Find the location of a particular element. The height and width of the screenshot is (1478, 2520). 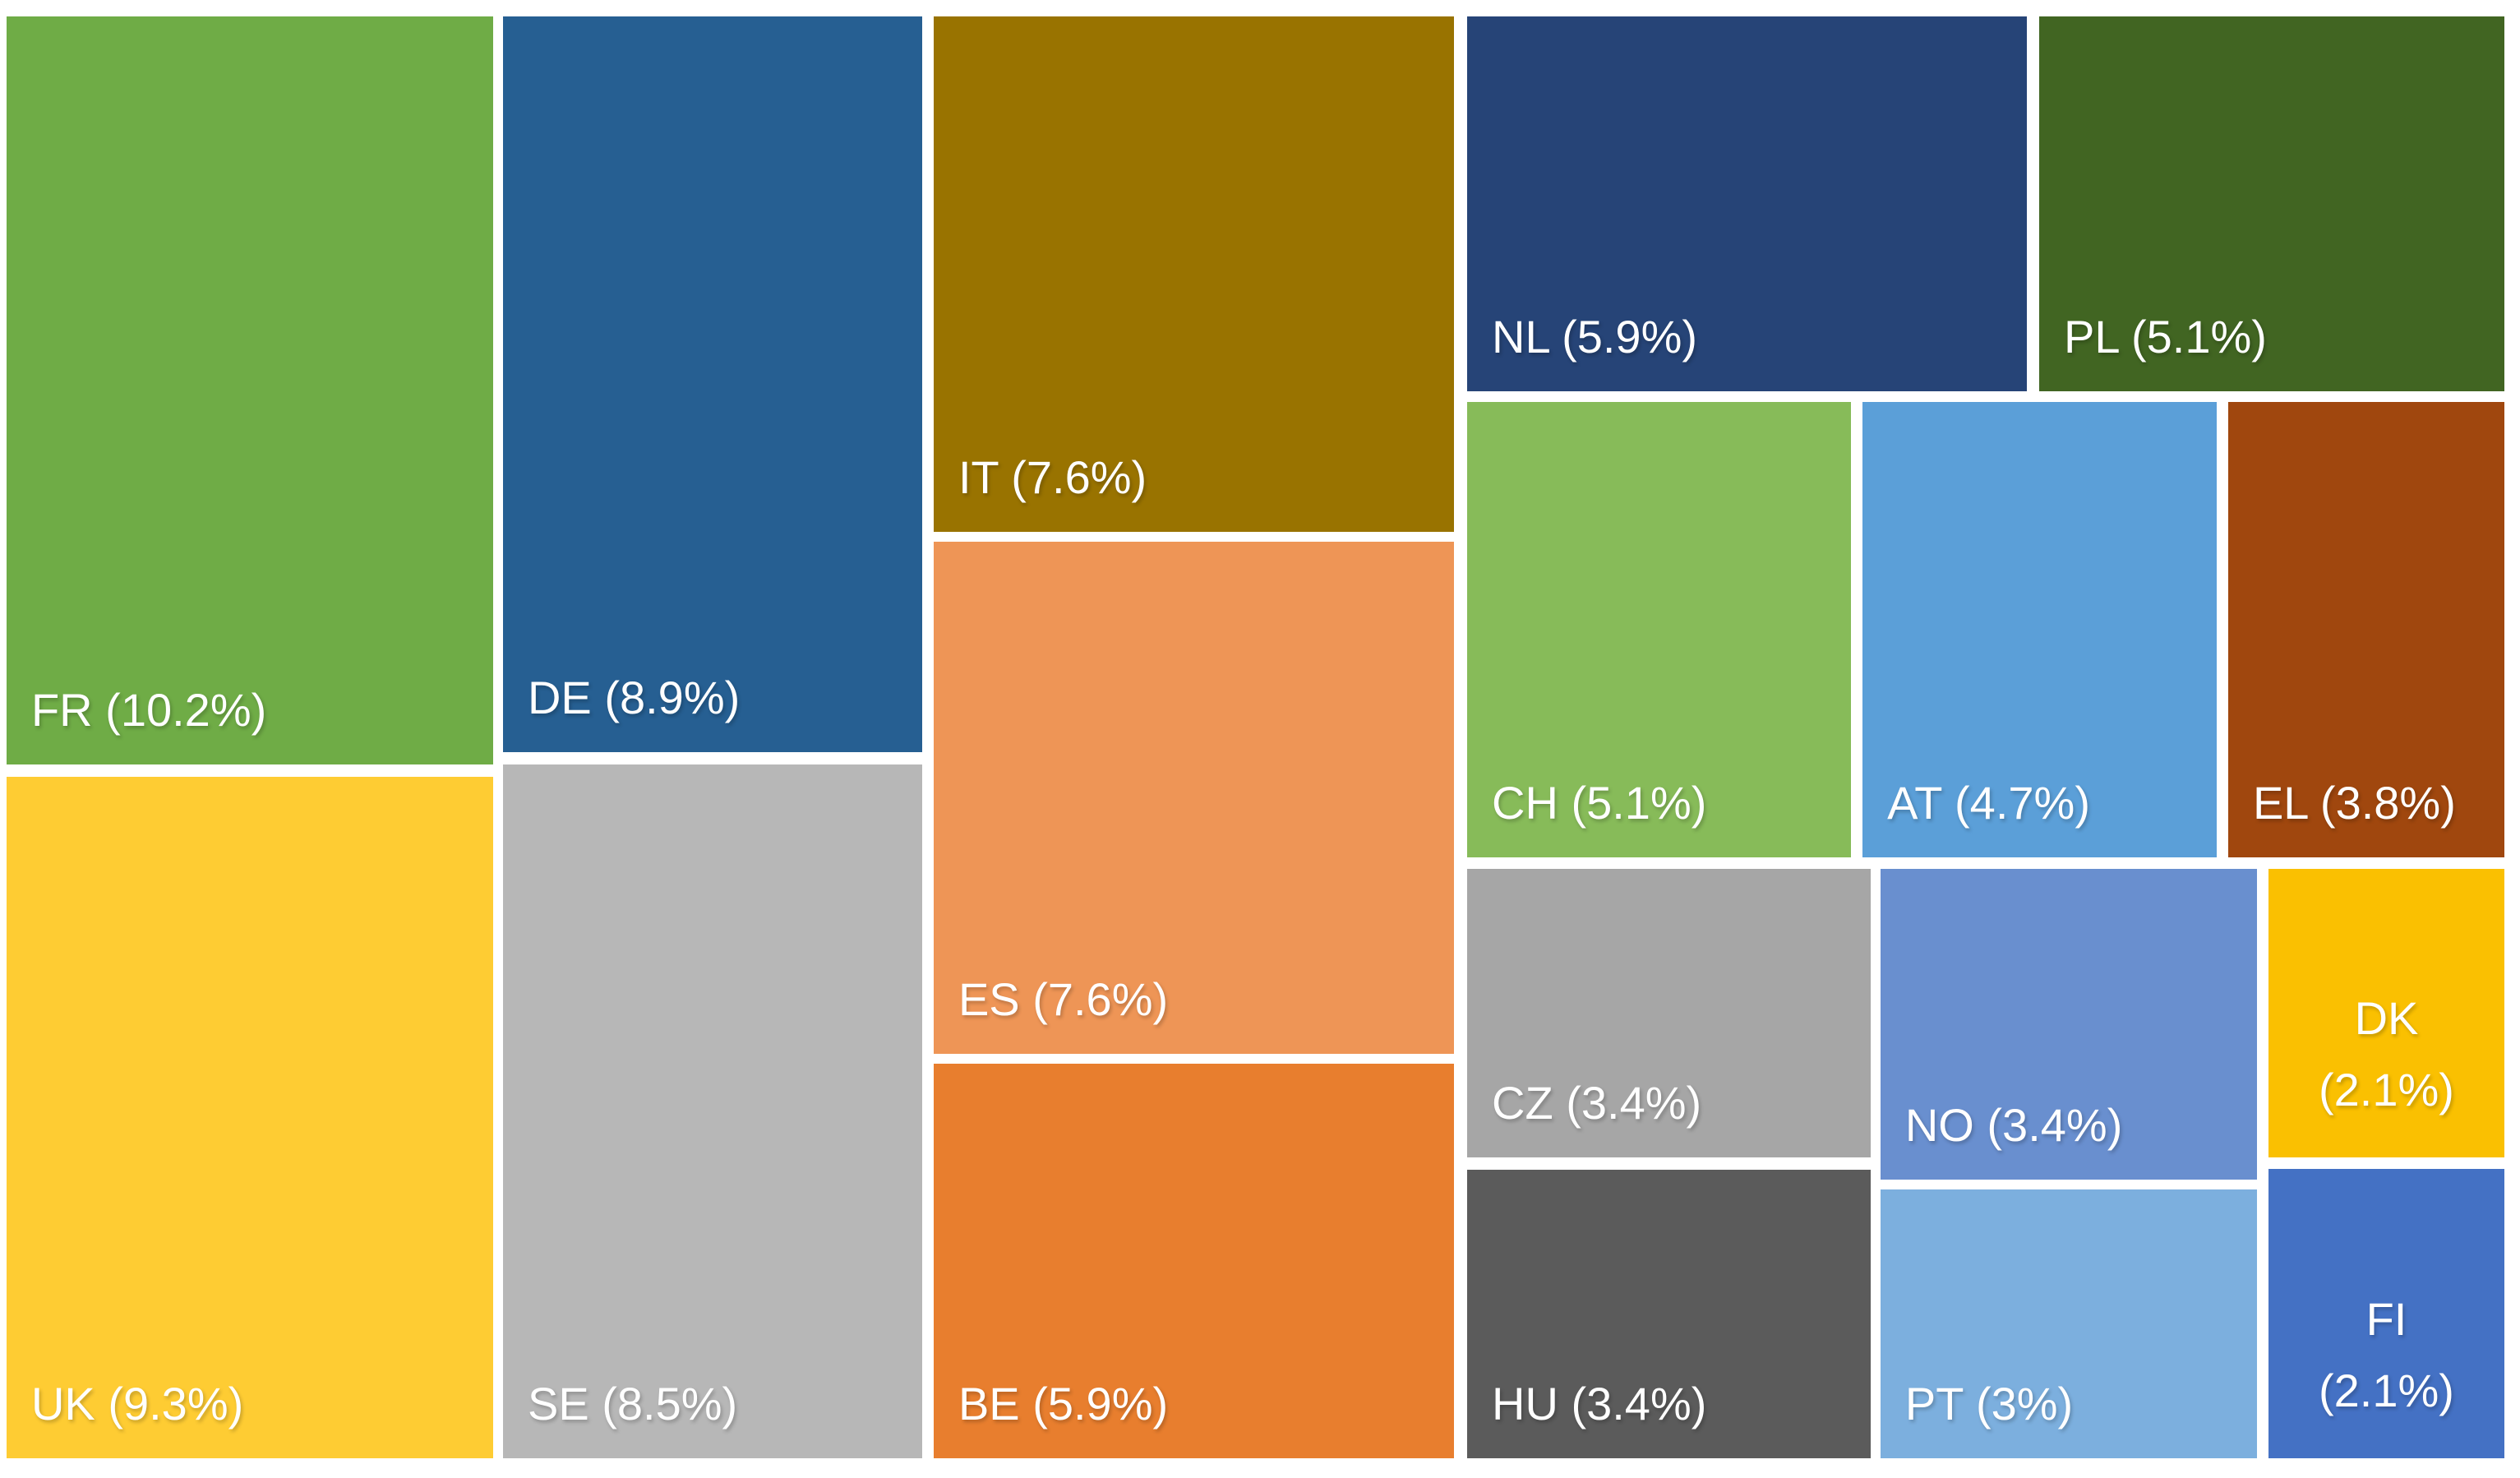

tile-label-fr: FR (10.2%) is located at coordinates (148, 711).